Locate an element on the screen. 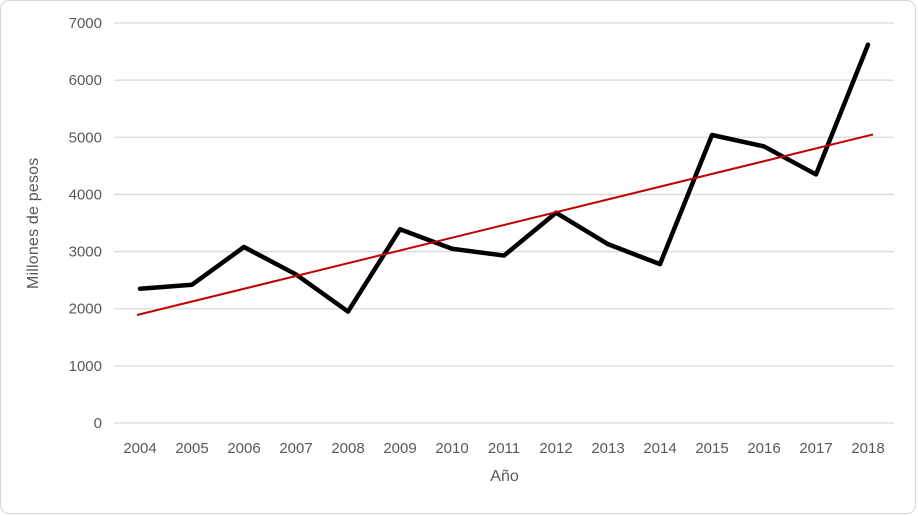 The image size is (918, 516). x-tick-label: 2016 is located at coordinates (763, 448).